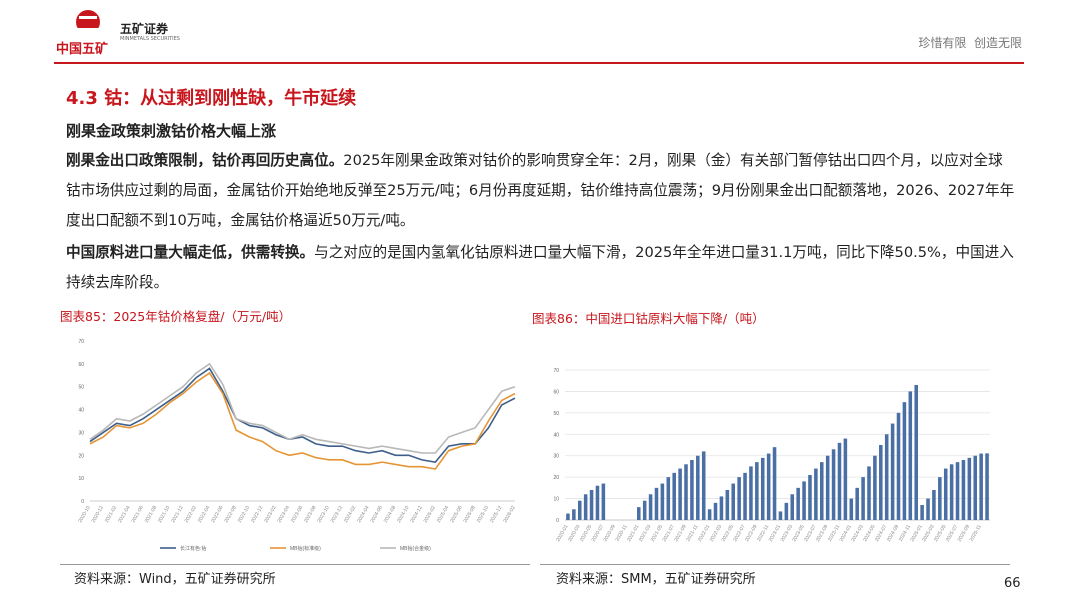 This screenshot has height=608, width=1080. I want to click on header-rule, so click(539, 63).